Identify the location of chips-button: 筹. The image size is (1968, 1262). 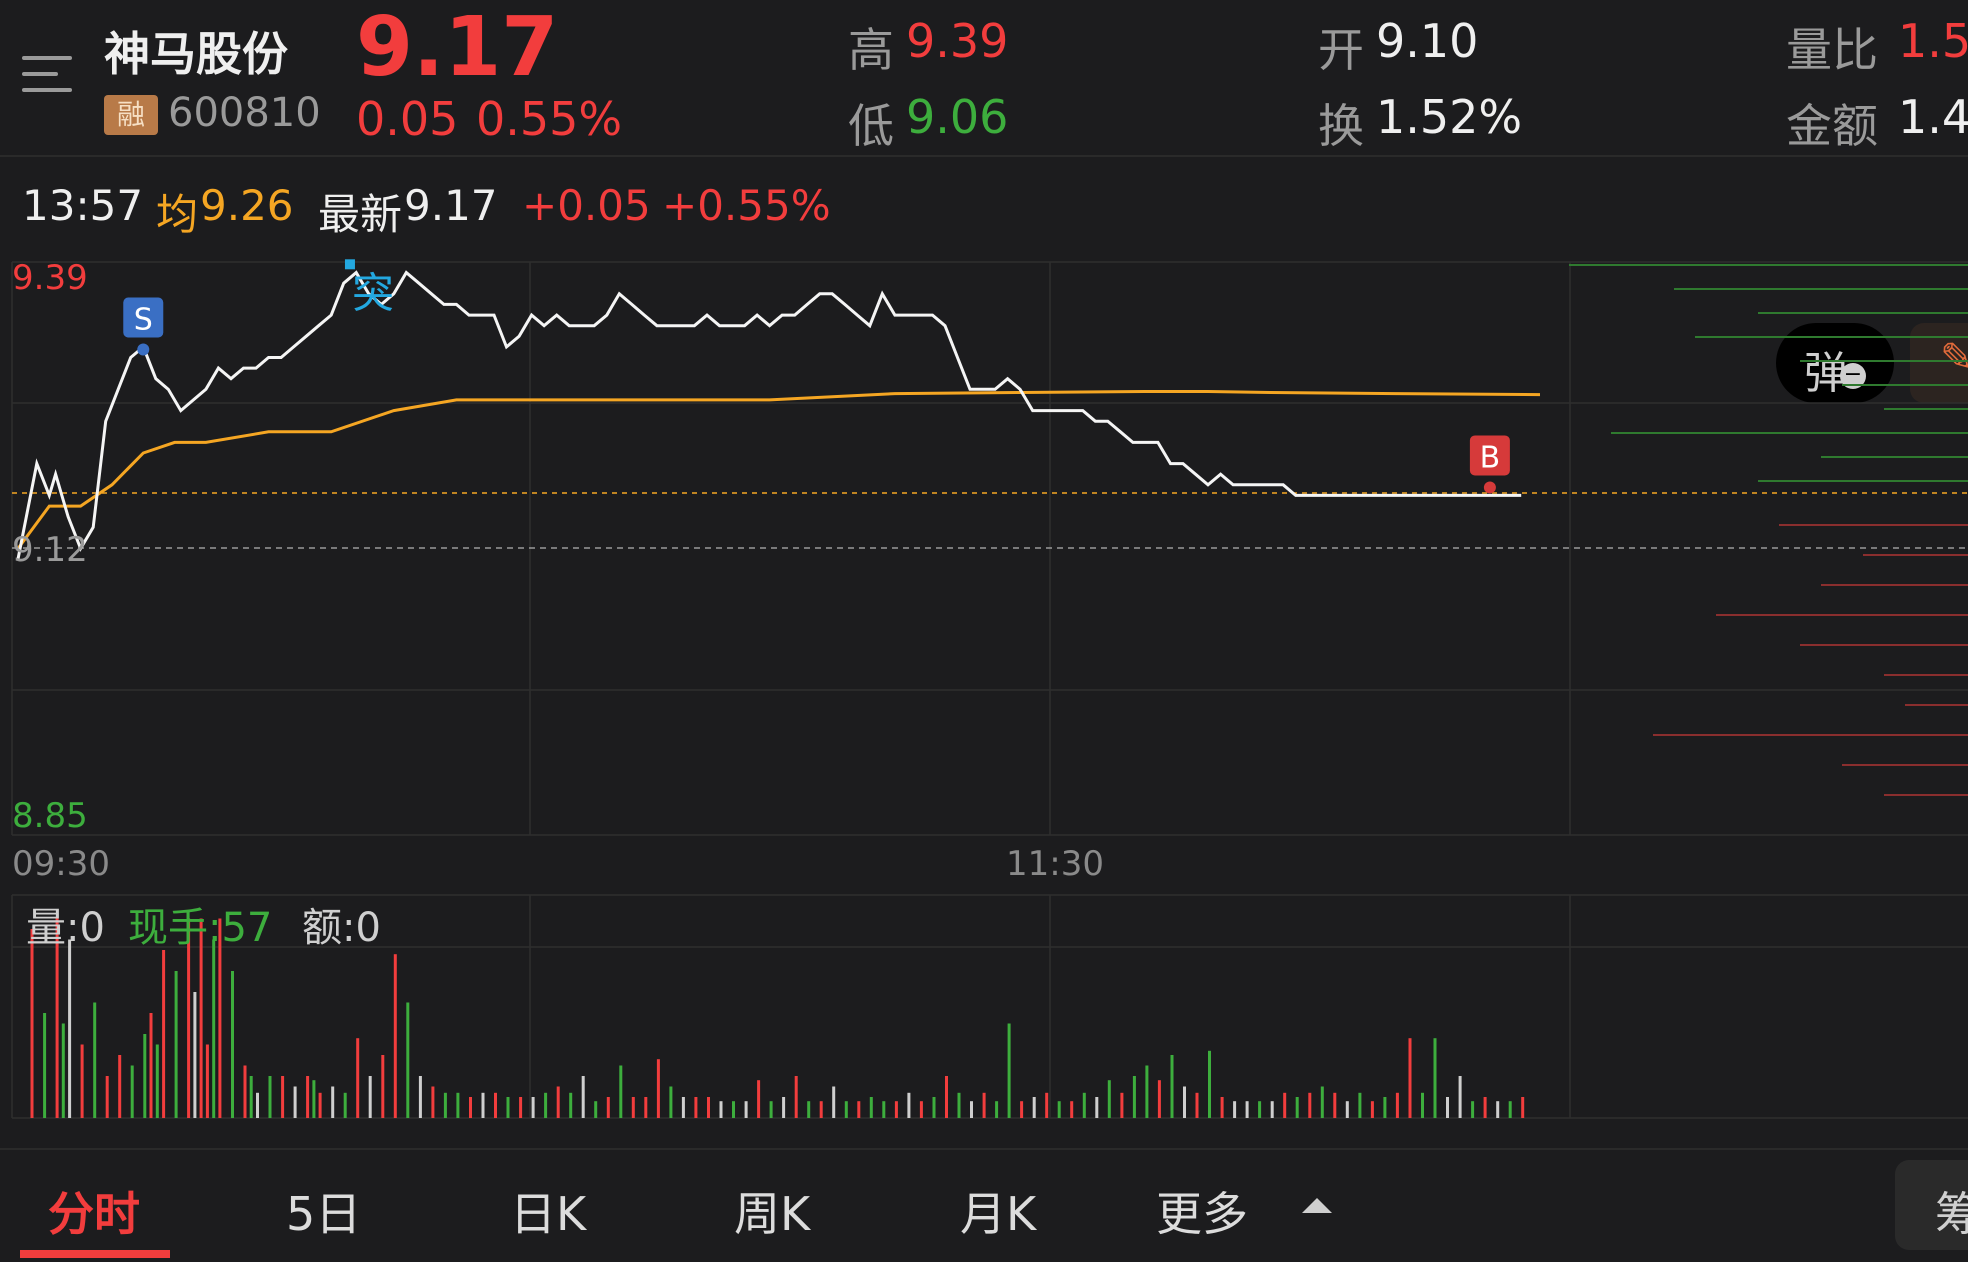
(1931, 1205).